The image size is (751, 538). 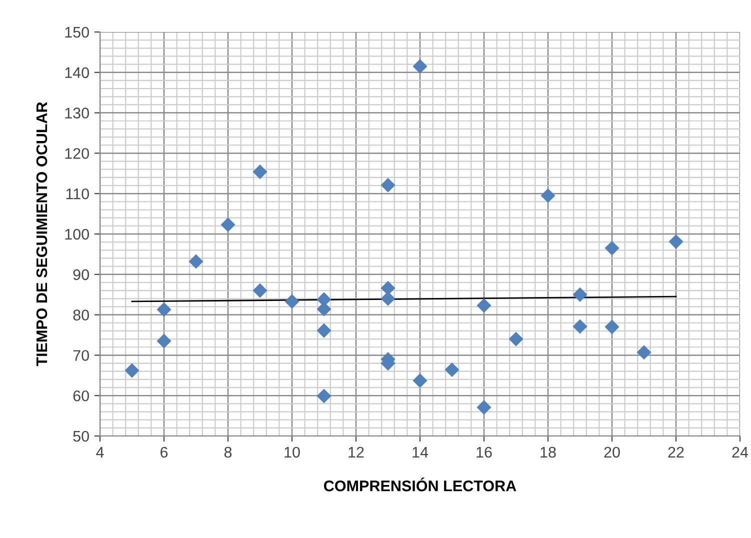 I want to click on x-tick-label: 16, so click(x=484, y=452).